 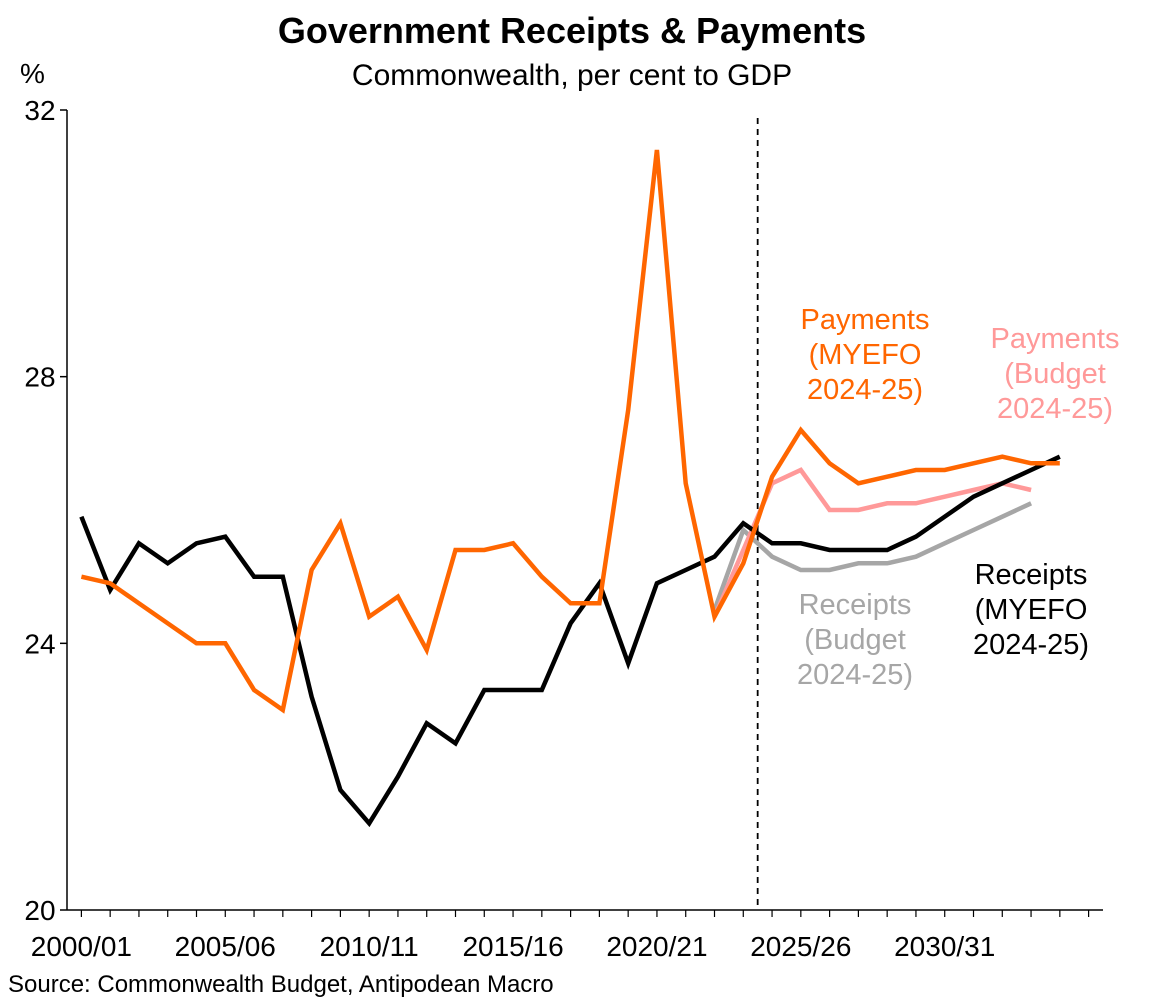 I want to click on y-tick-label-20: 20, so click(x=39, y=910).